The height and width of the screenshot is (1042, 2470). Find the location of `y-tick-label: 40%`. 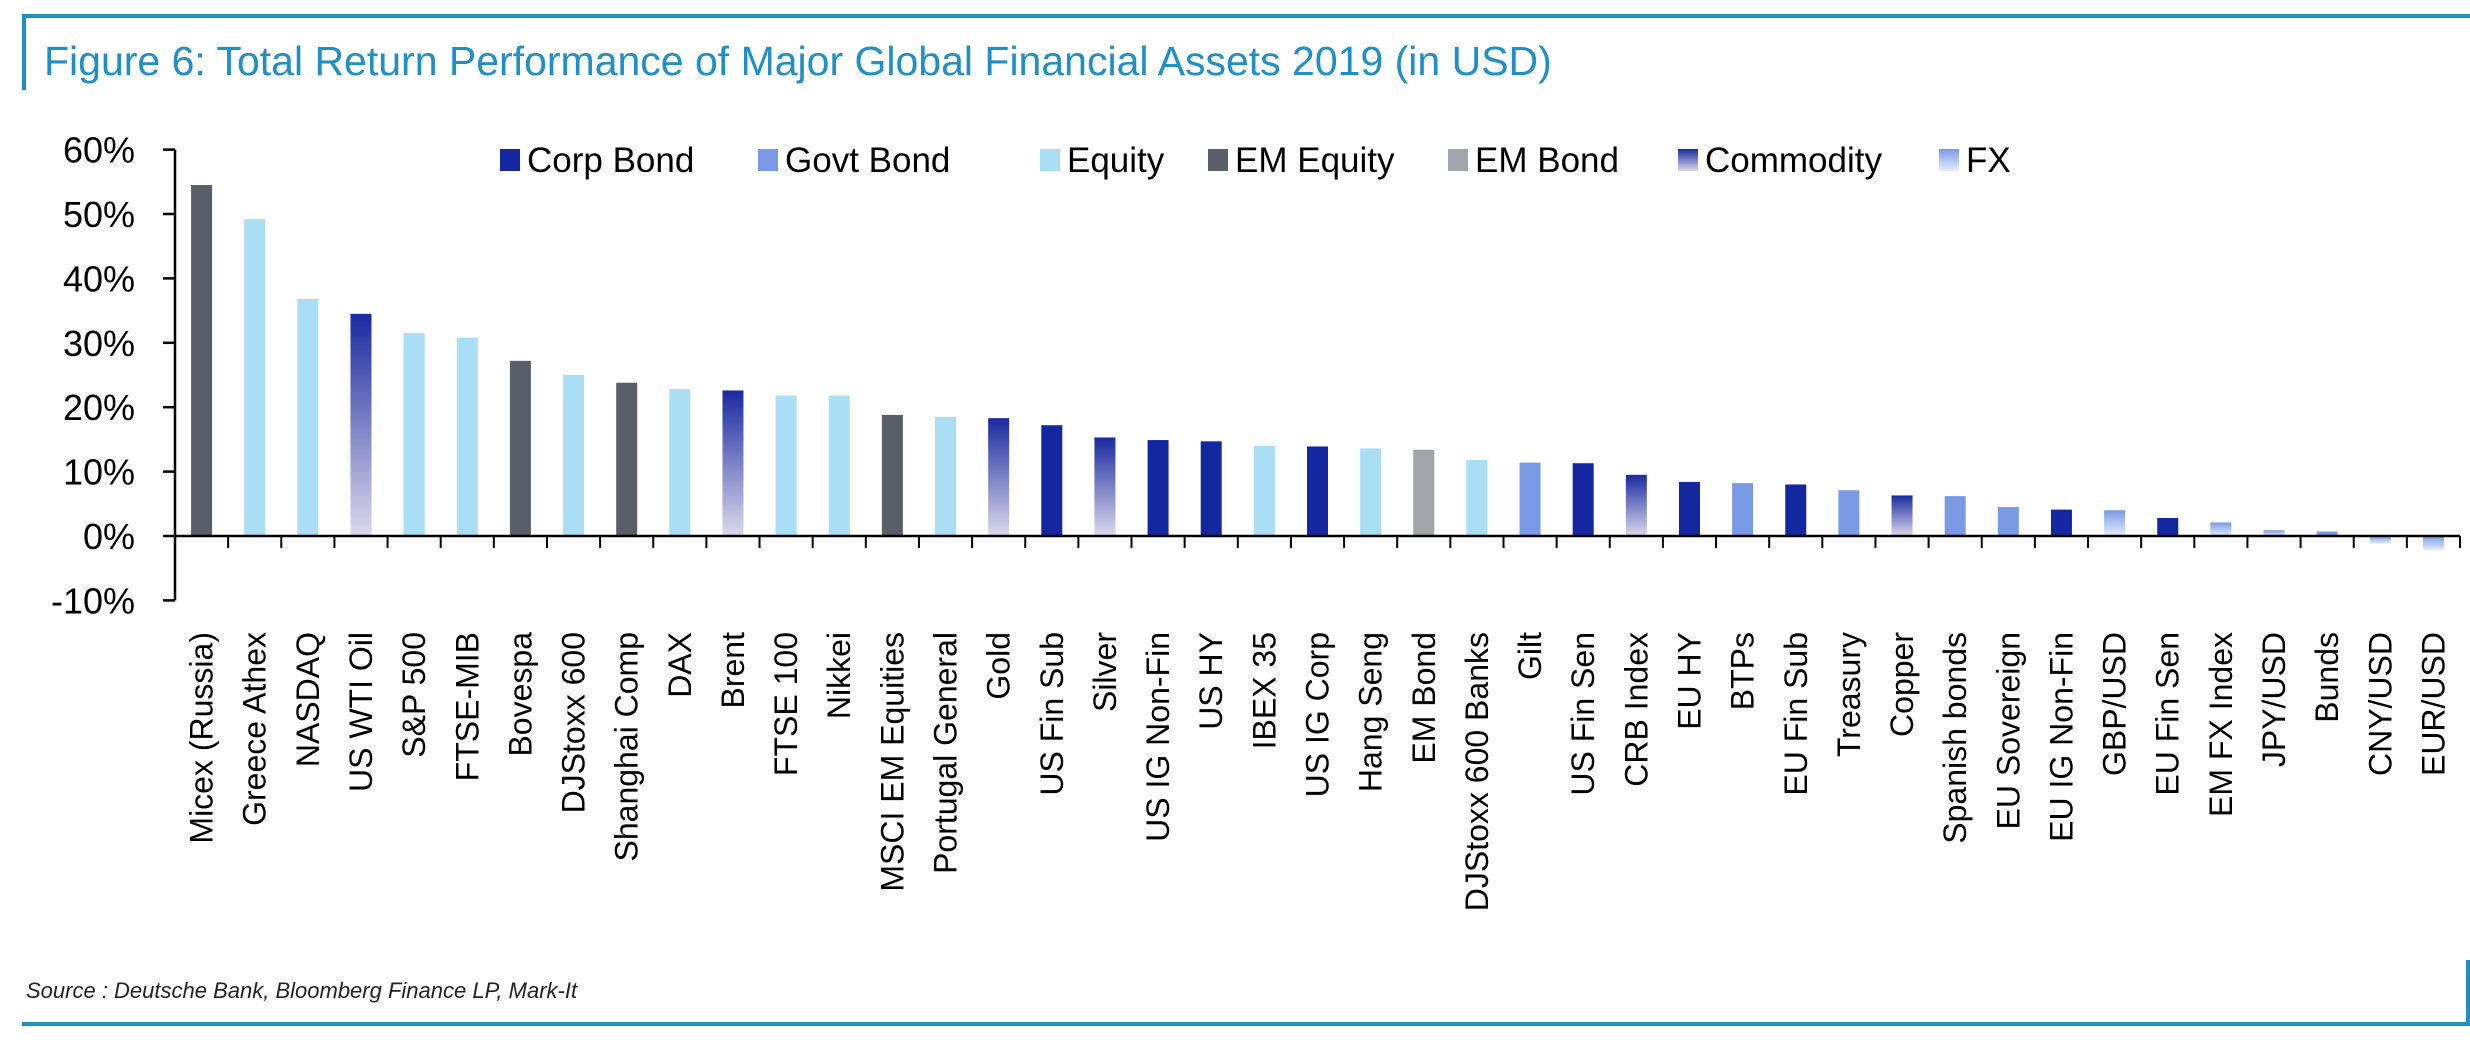

y-tick-label: 40% is located at coordinates (99, 278).